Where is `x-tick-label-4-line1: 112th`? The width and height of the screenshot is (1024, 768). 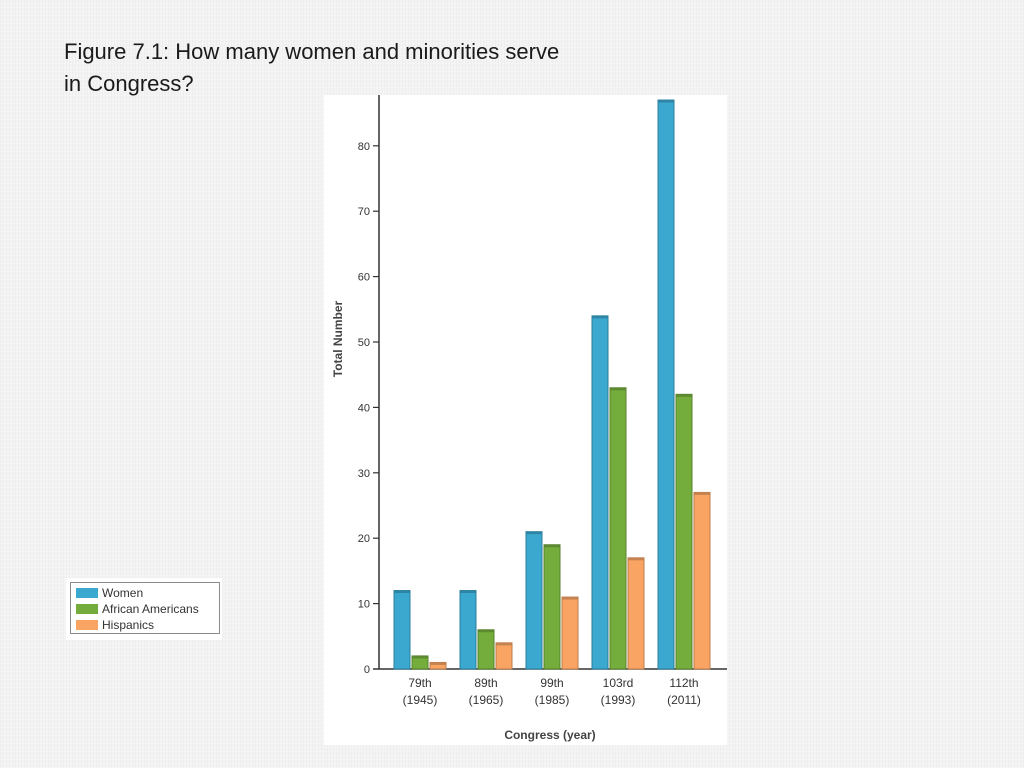 x-tick-label-4-line1: 112th is located at coordinates (683, 683).